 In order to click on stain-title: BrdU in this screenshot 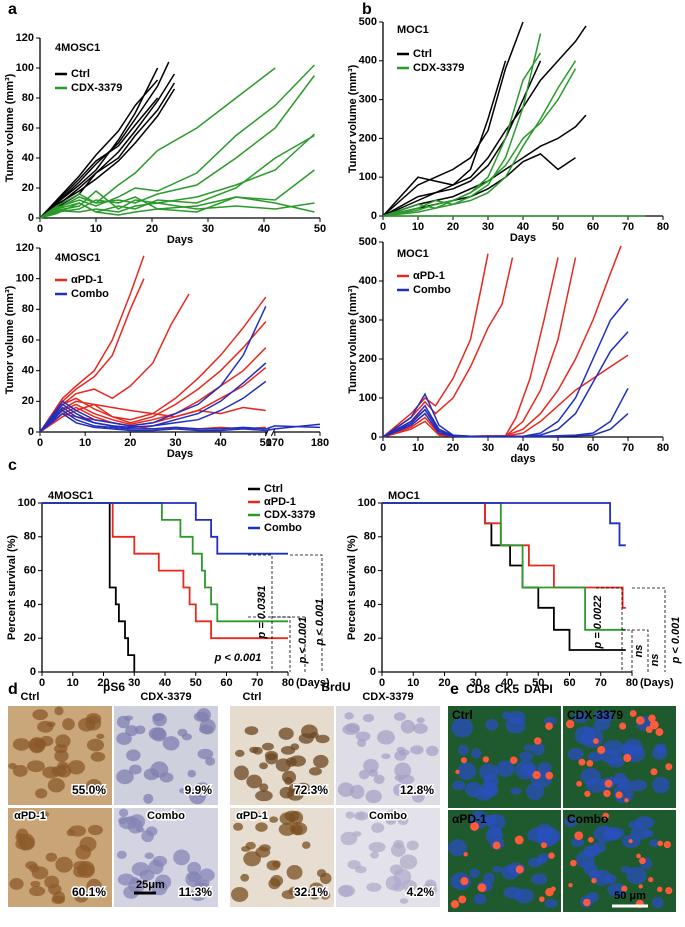, I will do `click(335, 687)`.